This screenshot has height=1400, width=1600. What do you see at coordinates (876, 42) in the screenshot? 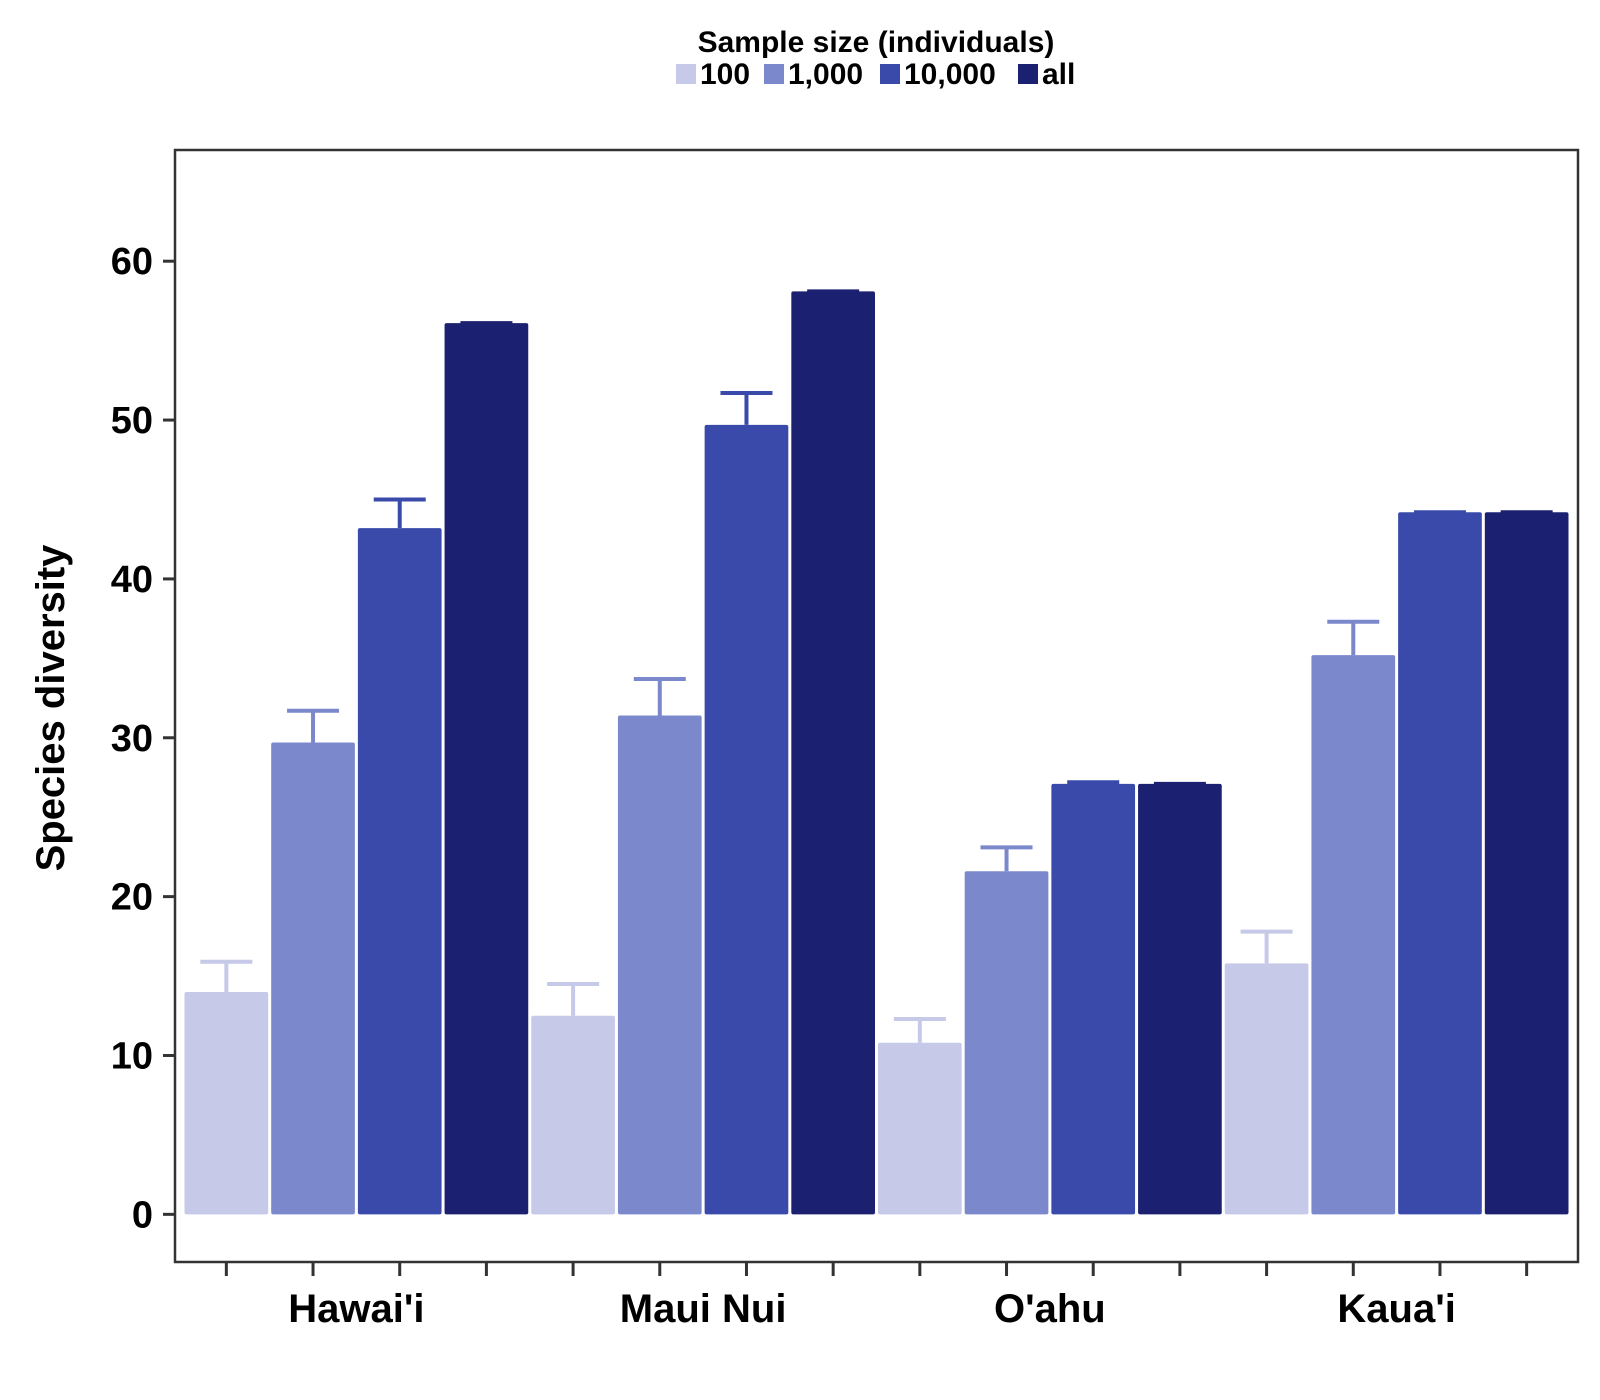
I see `legend-title: Sample size (individuals)` at bounding box center [876, 42].